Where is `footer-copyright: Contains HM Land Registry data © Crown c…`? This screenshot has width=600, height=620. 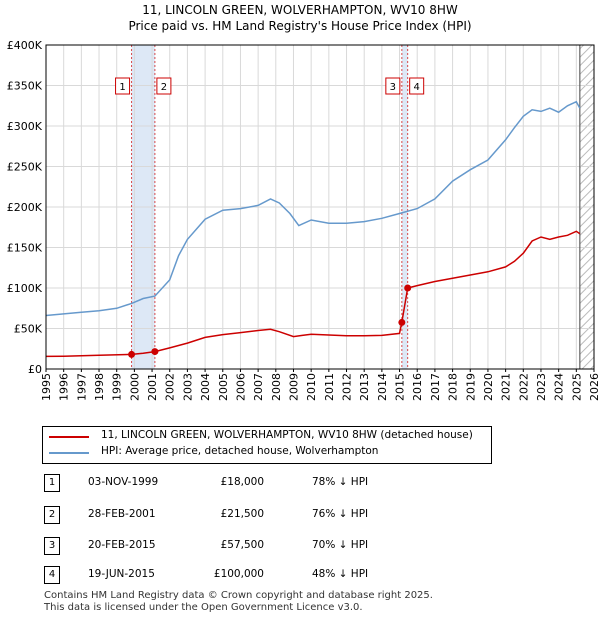
footer-copyright: Contains HM Land Registry data © Crown c… is located at coordinates (238, 595).